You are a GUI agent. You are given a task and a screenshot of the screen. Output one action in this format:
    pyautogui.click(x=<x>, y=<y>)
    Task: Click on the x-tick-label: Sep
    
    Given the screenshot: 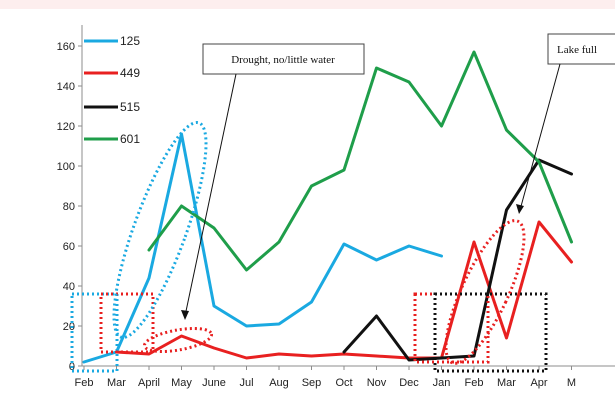 What is the action you would take?
    pyautogui.click(x=312, y=383)
    